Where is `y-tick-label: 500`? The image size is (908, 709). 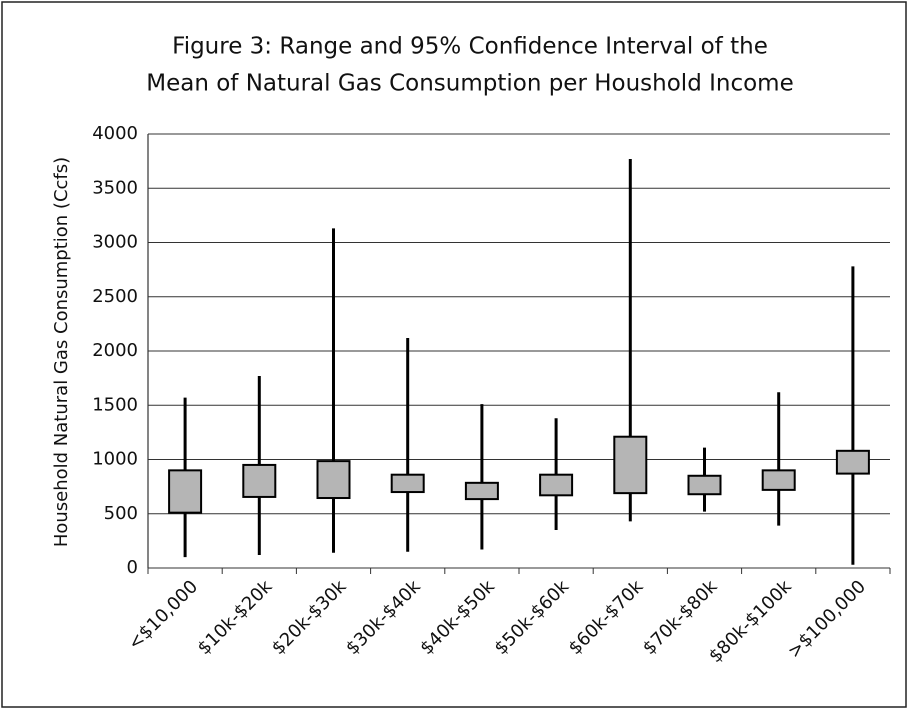 y-tick-label: 500 is located at coordinates (121, 513).